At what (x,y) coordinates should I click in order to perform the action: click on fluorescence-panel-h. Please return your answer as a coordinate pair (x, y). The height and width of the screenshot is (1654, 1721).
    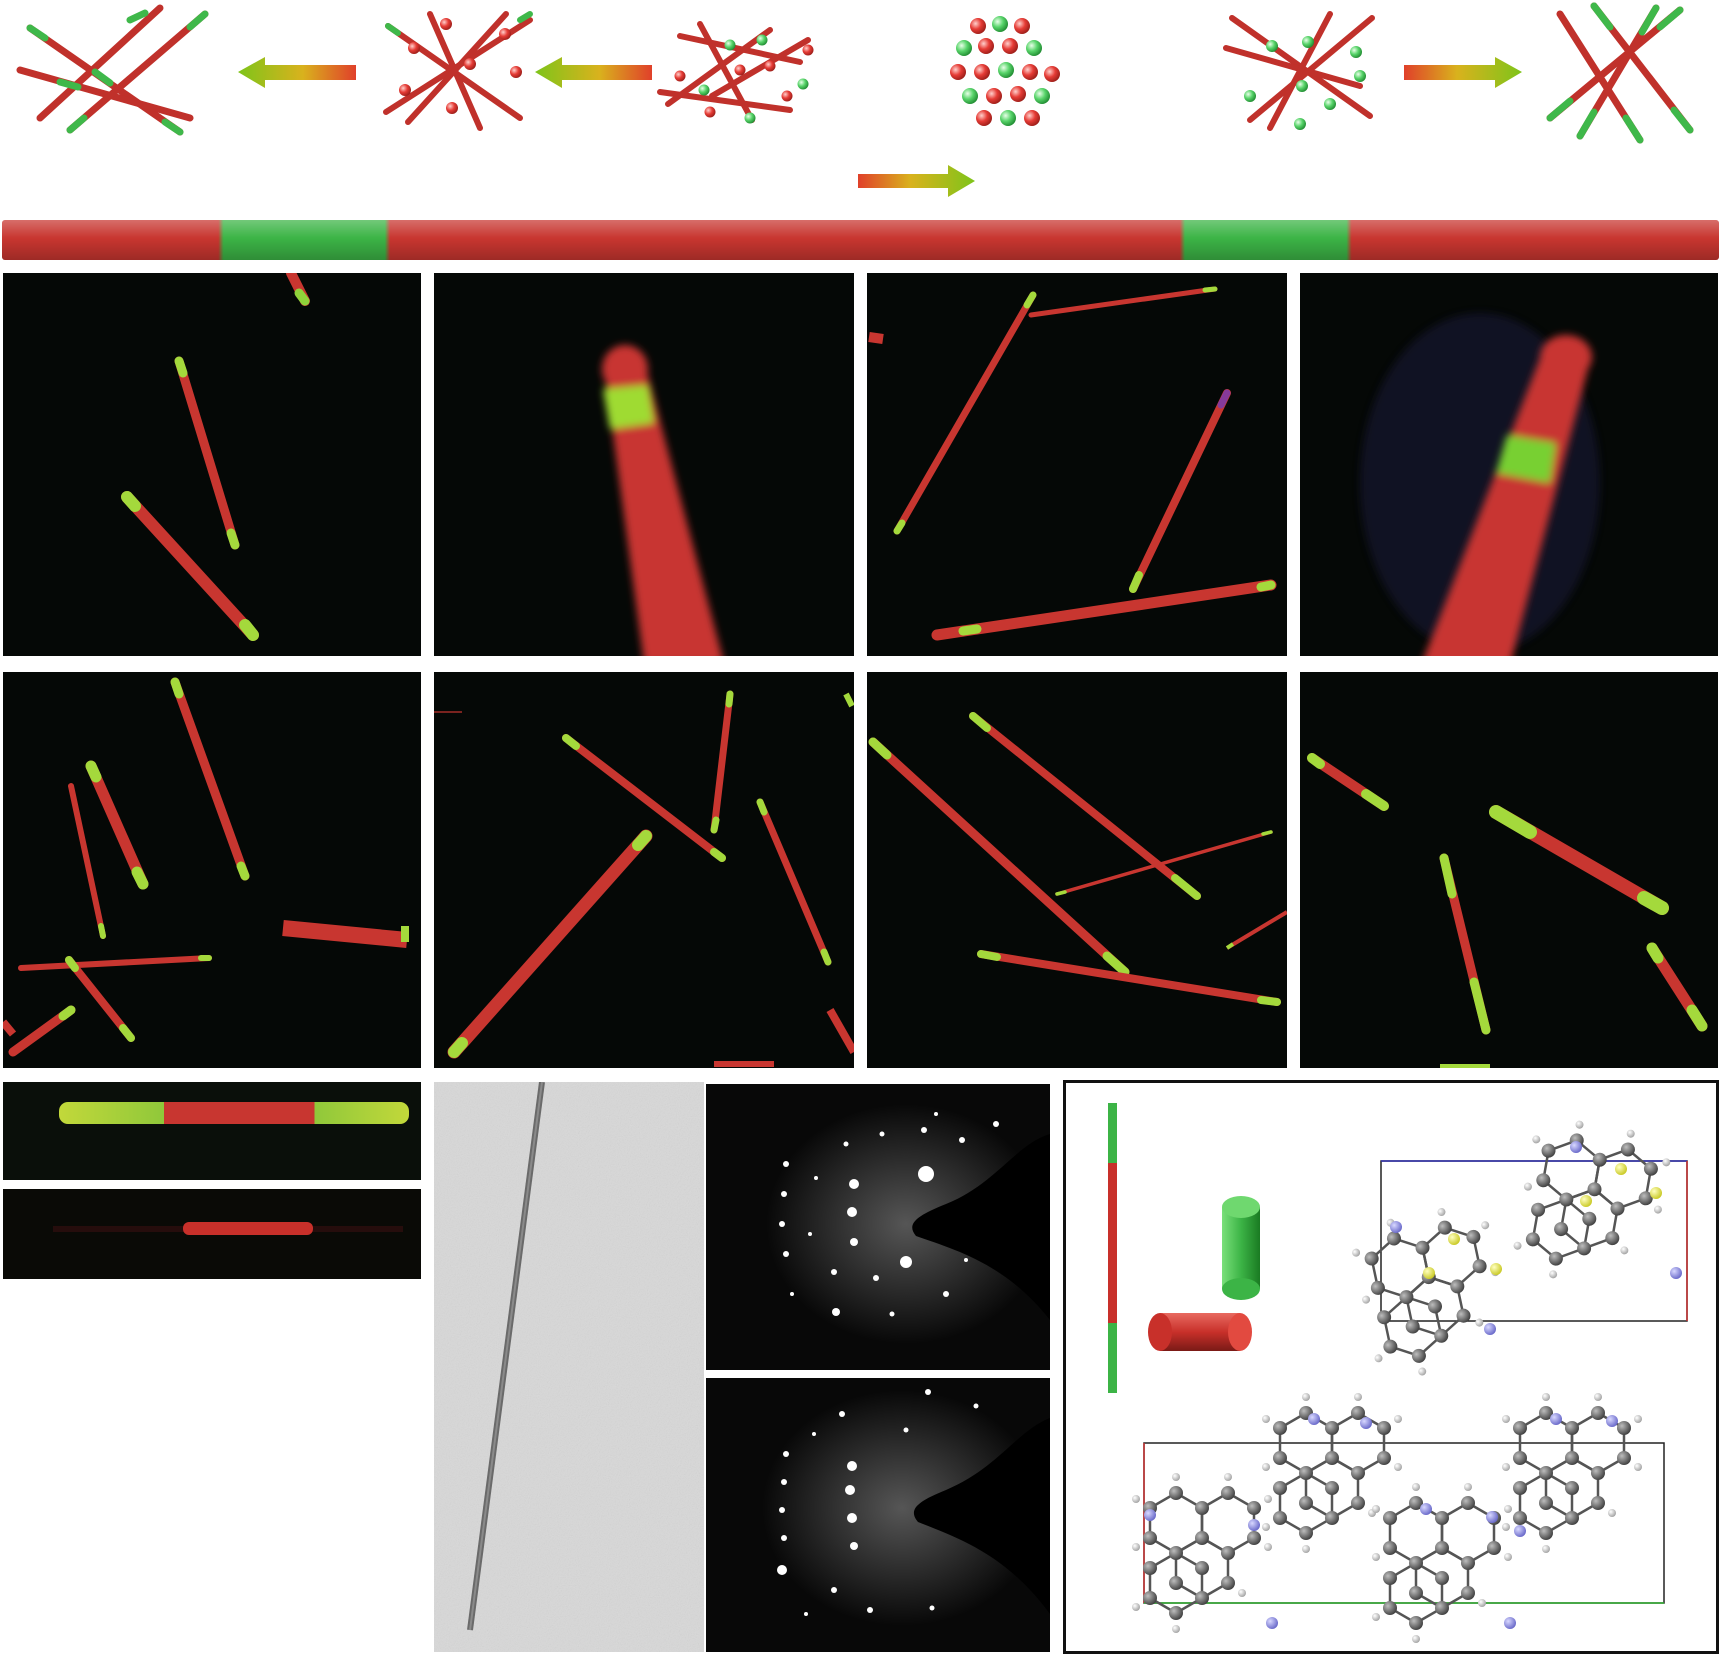
    Looking at the image, I should click on (1509, 870).